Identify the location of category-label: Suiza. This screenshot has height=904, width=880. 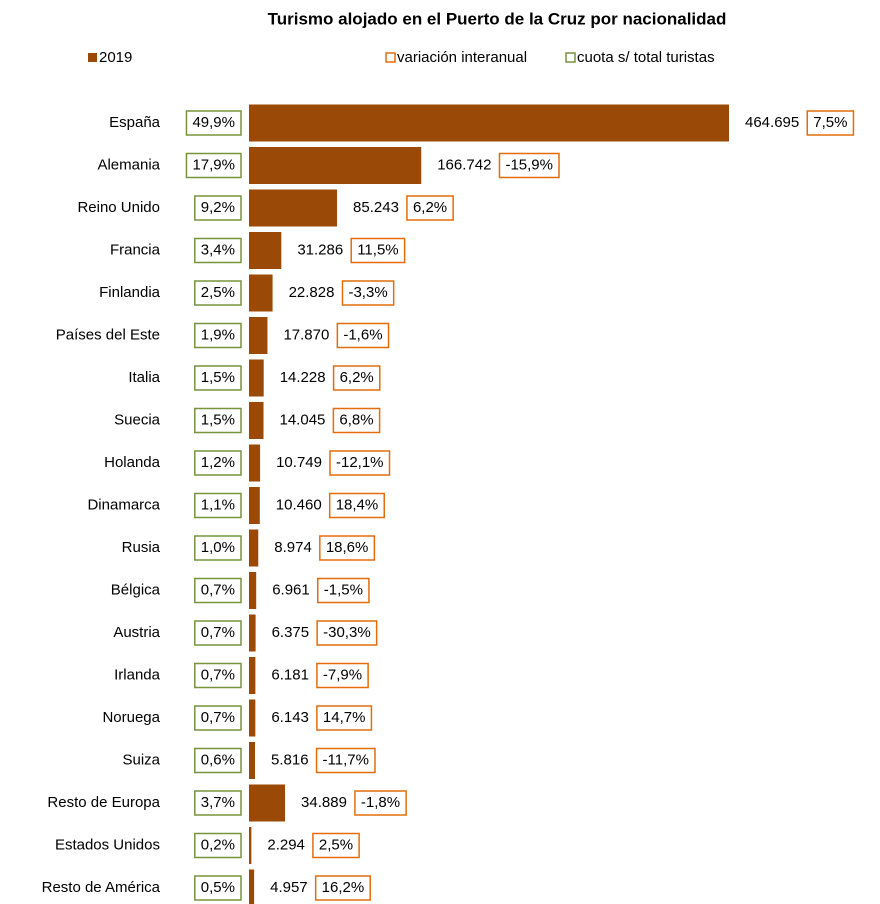
(141, 759).